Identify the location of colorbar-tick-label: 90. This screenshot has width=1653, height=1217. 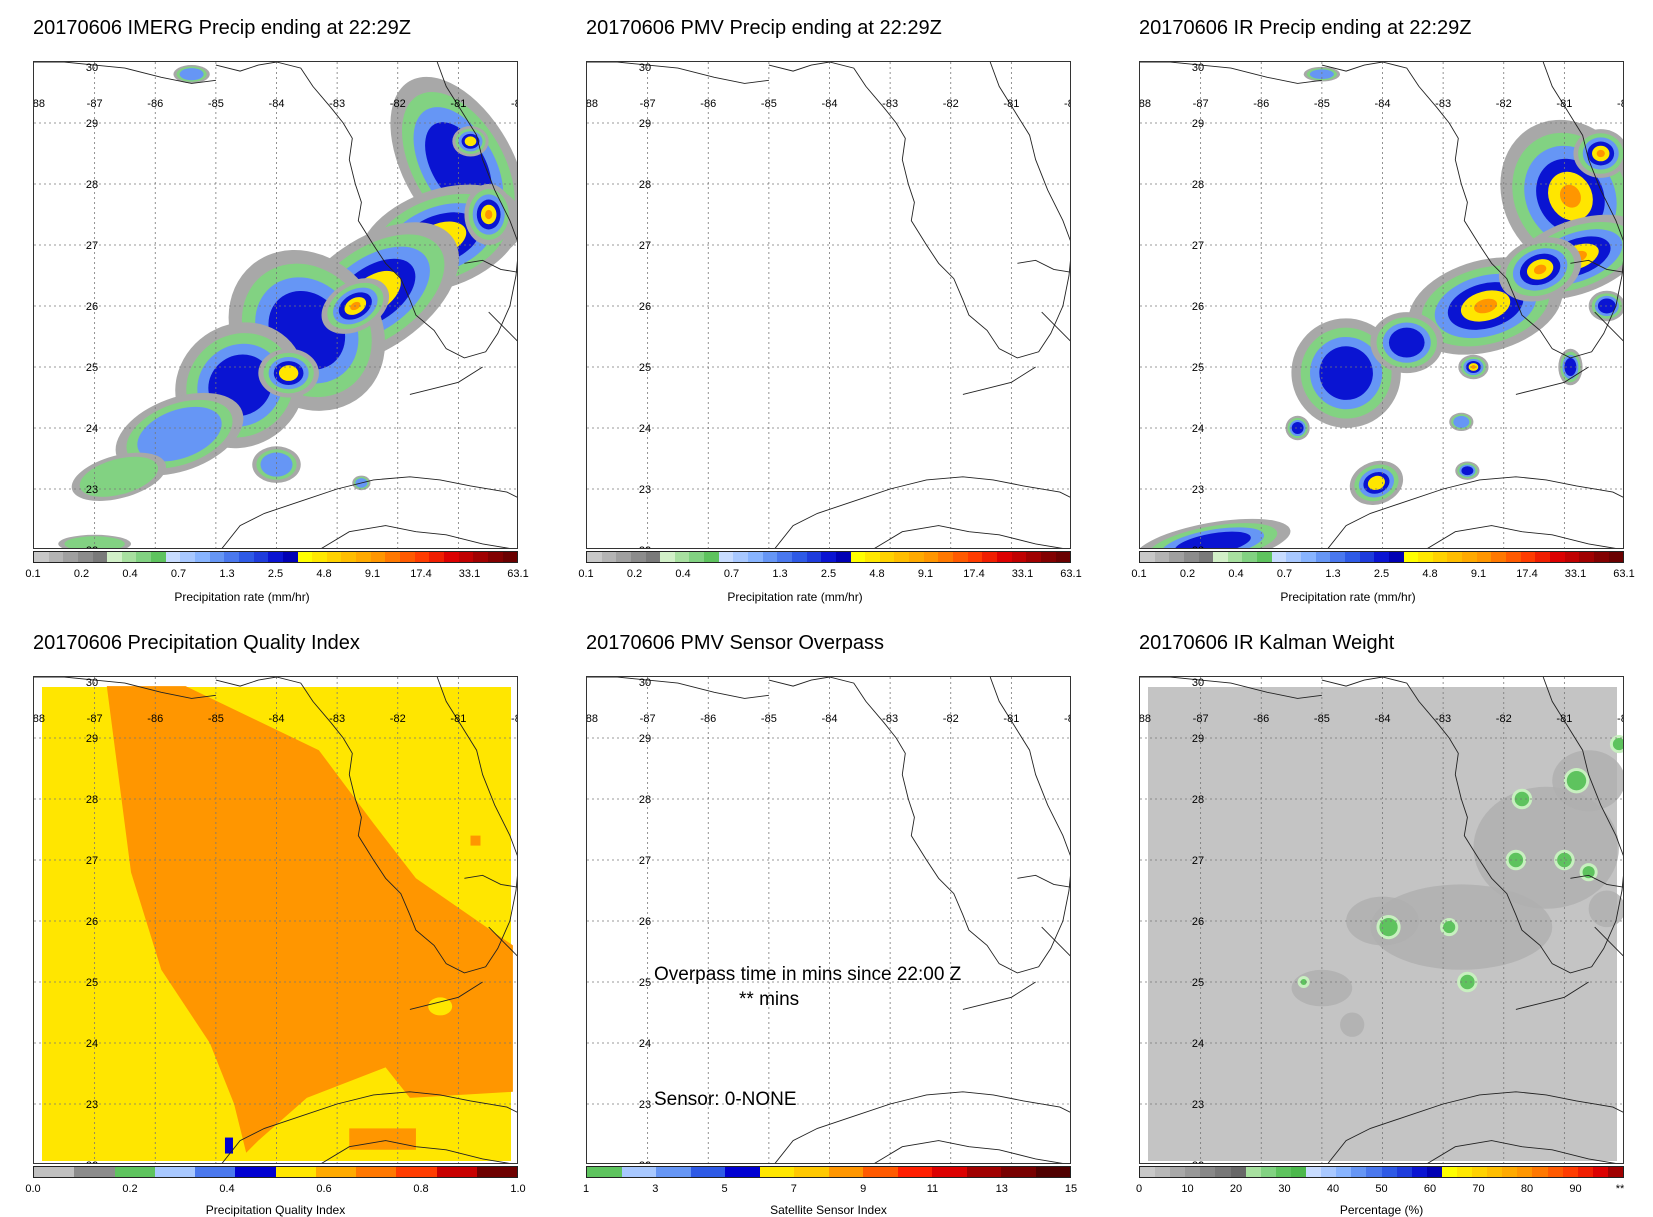
(1575, 1189).